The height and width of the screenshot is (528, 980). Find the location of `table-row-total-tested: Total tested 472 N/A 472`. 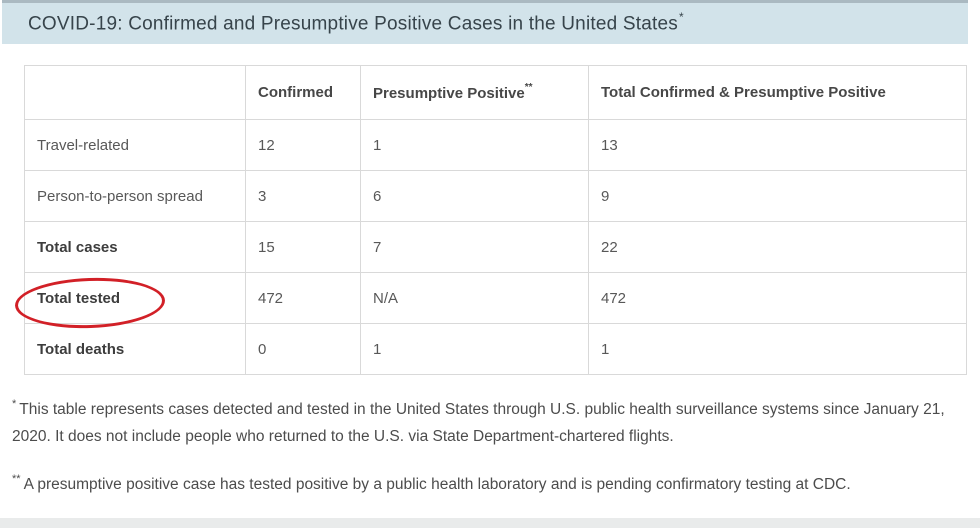

table-row-total-tested: Total tested 472 N/A 472 is located at coordinates (490, 301).